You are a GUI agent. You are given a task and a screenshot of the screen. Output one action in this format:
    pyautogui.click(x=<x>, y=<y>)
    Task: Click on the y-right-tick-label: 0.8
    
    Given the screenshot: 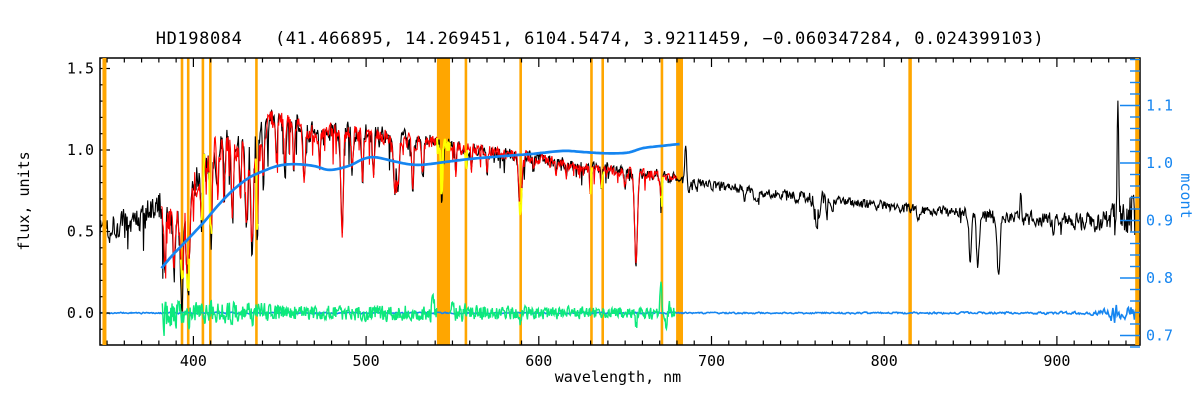 What is the action you would take?
    pyautogui.click(x=1159, y=278)
    